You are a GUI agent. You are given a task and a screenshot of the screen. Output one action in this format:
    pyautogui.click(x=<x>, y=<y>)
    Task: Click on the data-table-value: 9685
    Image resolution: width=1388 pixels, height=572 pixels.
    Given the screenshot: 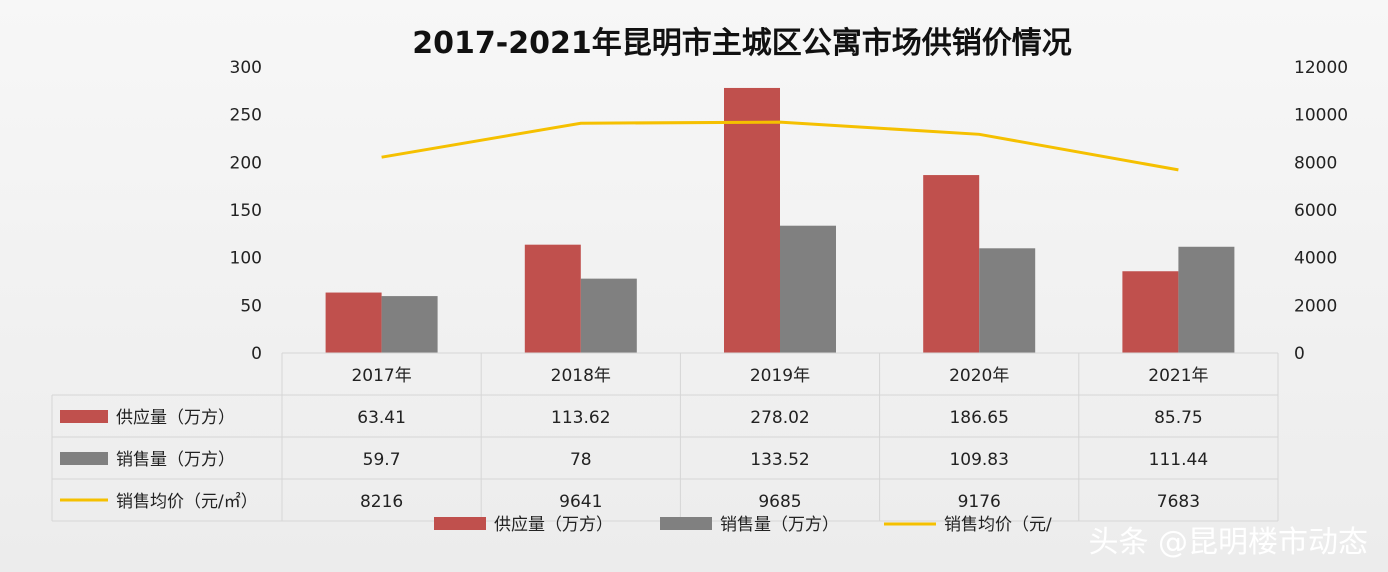 What is the action you would take?
    pyautogui.click(x=779, y=502)
    